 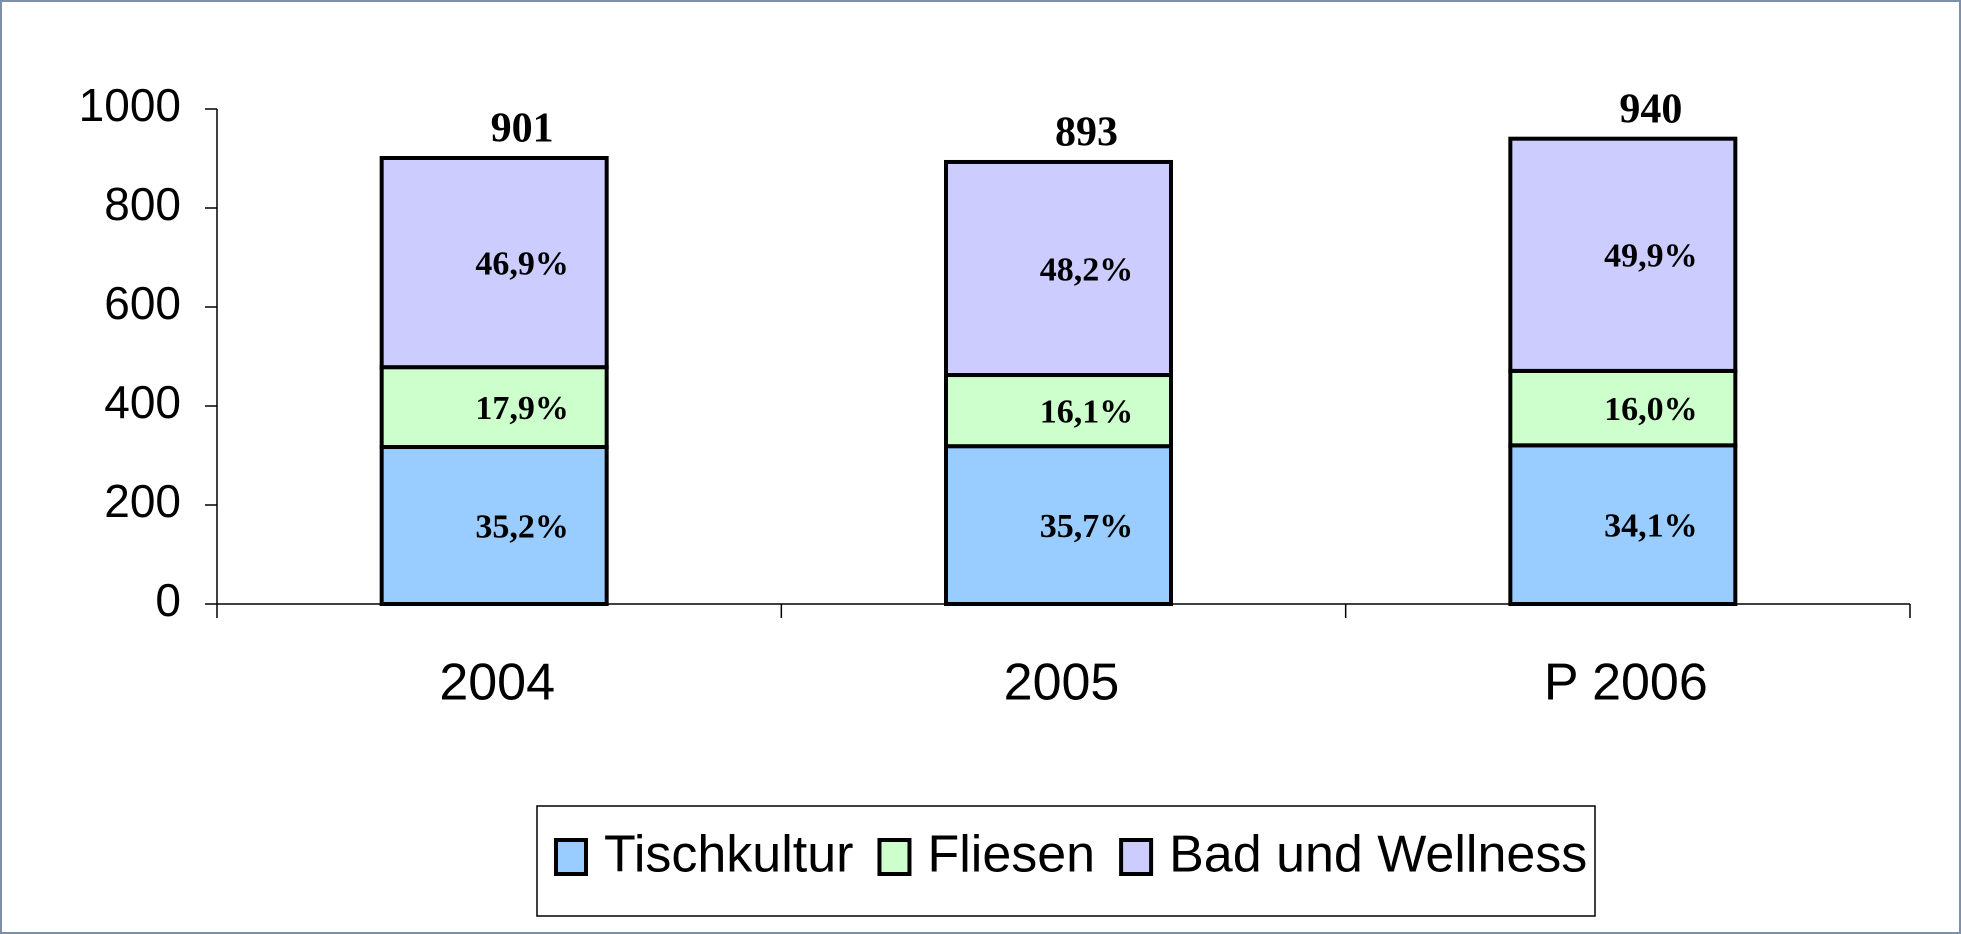 What do you see at coordinates (142, 501) in the screenshot?
I see `y-tick-label: 200` at bounding box center [142, 501].